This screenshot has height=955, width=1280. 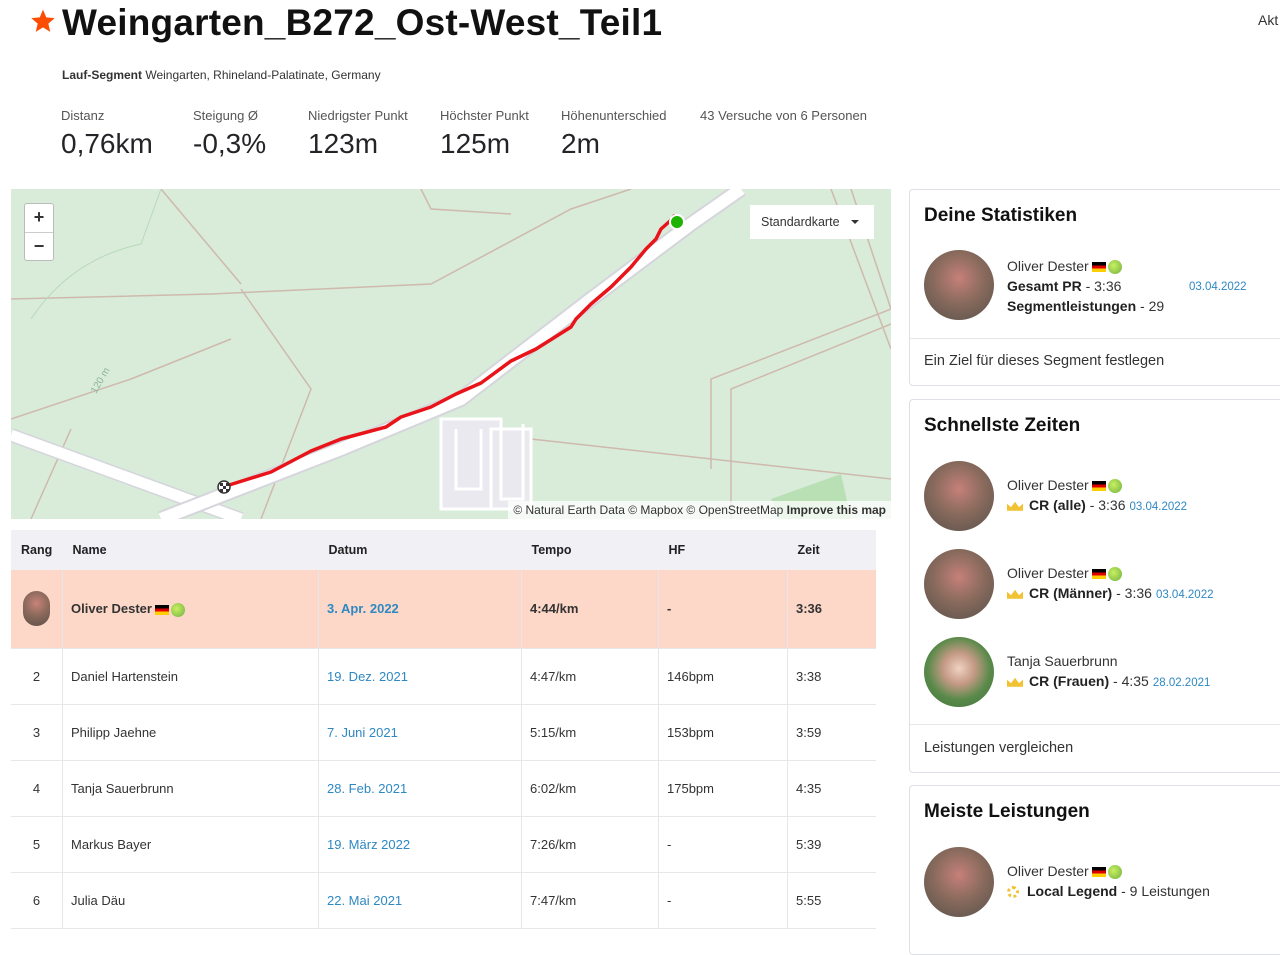 What do you see at coordinates (590, 732) in the screenshot?
I see `pace-cell: 5:15/km` at bounding box center [590, 732].